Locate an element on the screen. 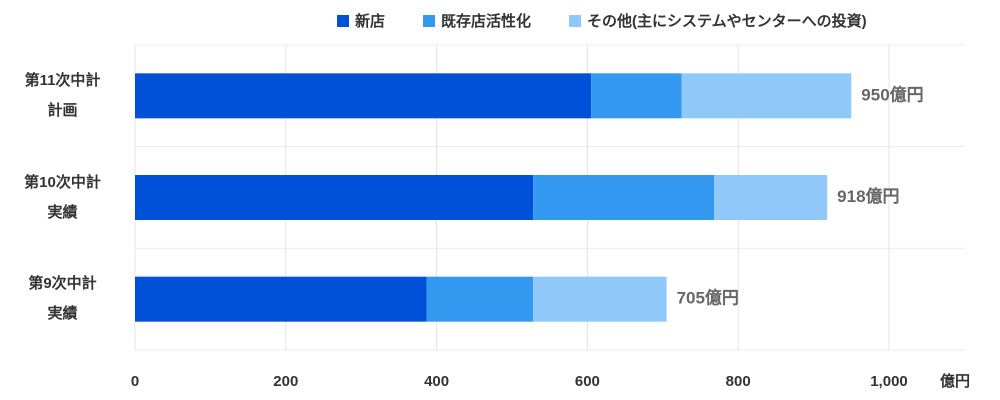  total-label: 950億円 is located at coordinates (892, 94).